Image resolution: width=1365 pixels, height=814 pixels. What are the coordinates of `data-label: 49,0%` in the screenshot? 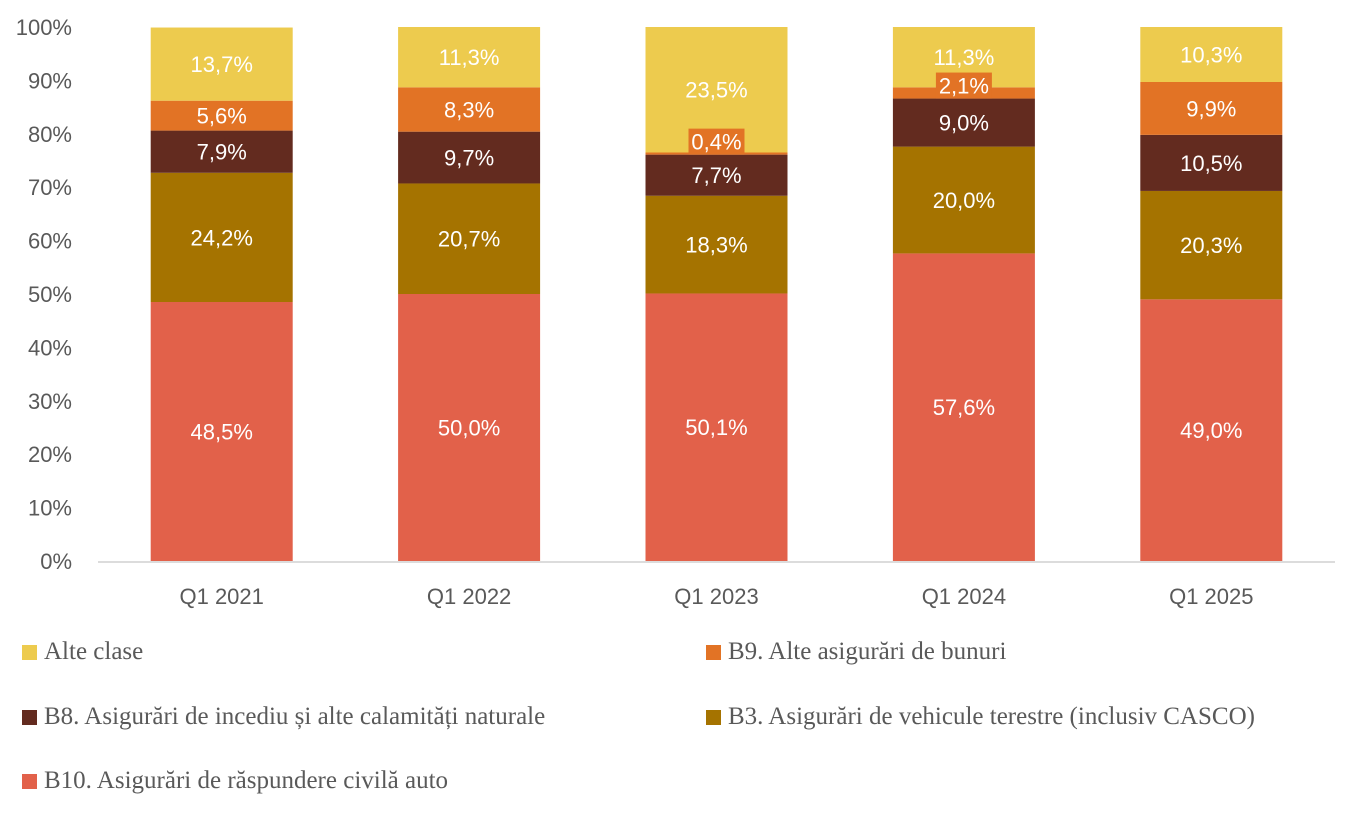 It's located at (1211, 430).